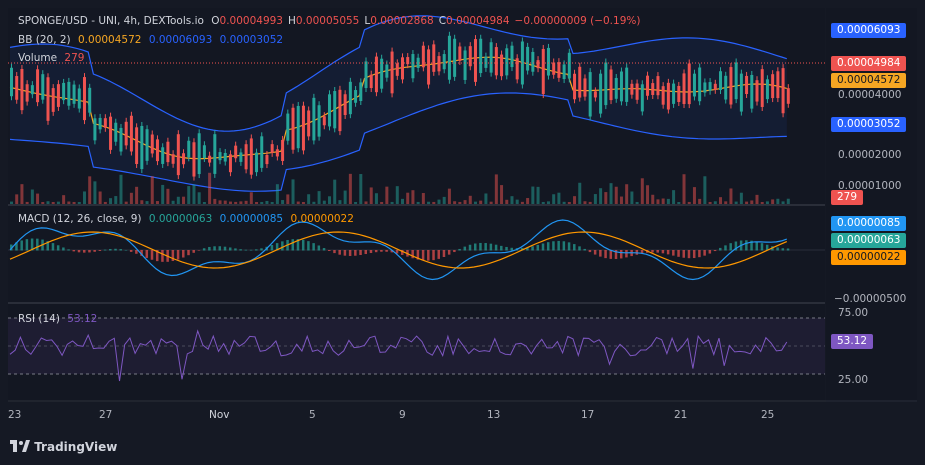  Describe the element at coordinates (870, 299) in the screenshot. I see `macd-axis-tick: −0.00000500` at that location.